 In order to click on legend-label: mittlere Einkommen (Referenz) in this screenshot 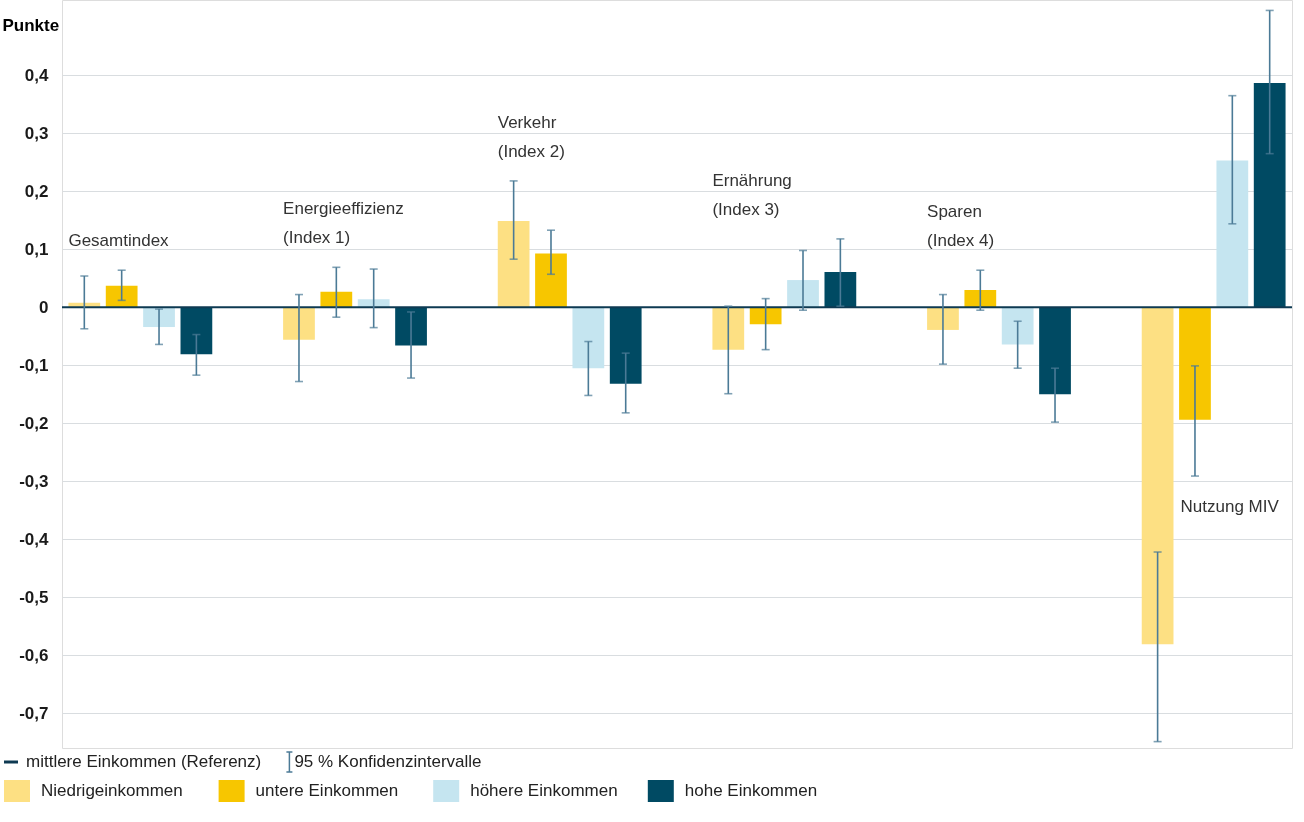, I will do `click(144, 761)`.